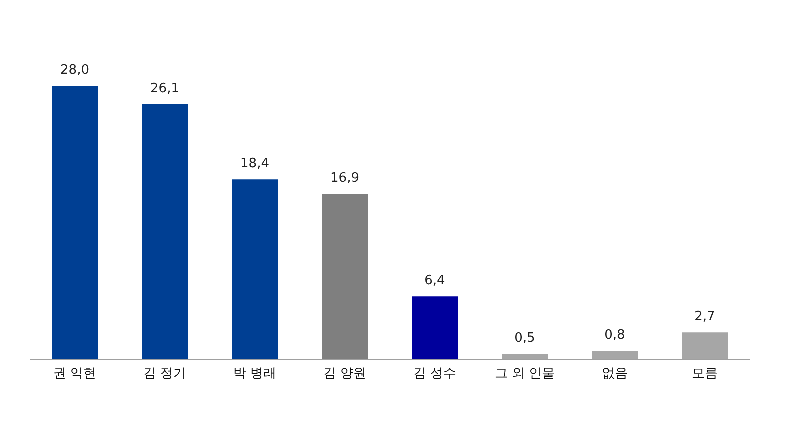 The height and width of the screenshot is (437, 792). What do you see at coordinates (255, 374) in the screenshot?
I see `x-tick-label: 박 병래` at bounding box center [255, 374].